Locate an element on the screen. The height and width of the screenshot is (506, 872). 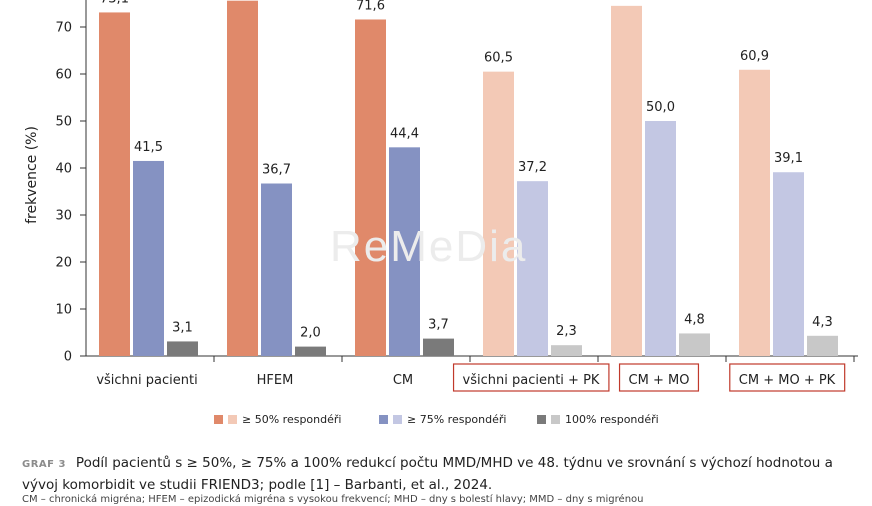
y-tick-label: 0 is located at coordinates (68, 357).